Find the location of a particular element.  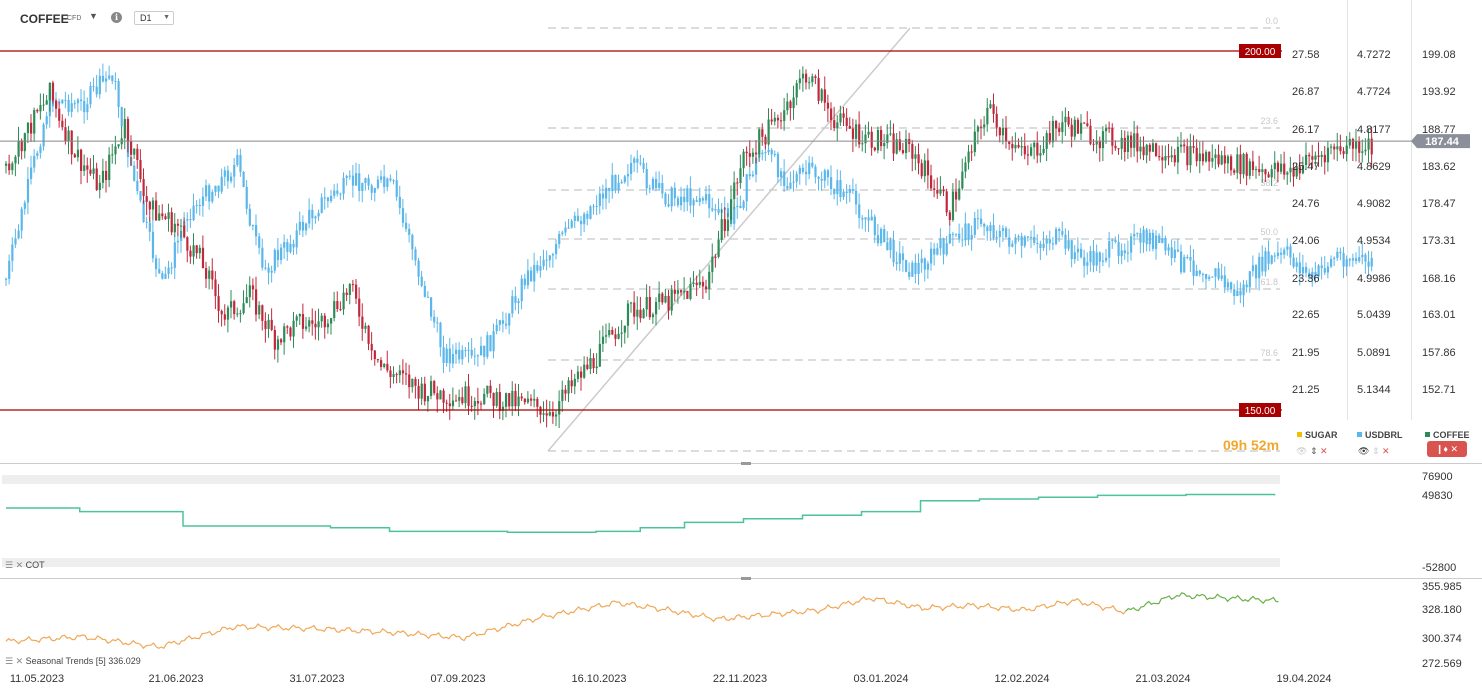

cot-pane-label: ☰ ✕ COT is located at coordinates (25, 565).